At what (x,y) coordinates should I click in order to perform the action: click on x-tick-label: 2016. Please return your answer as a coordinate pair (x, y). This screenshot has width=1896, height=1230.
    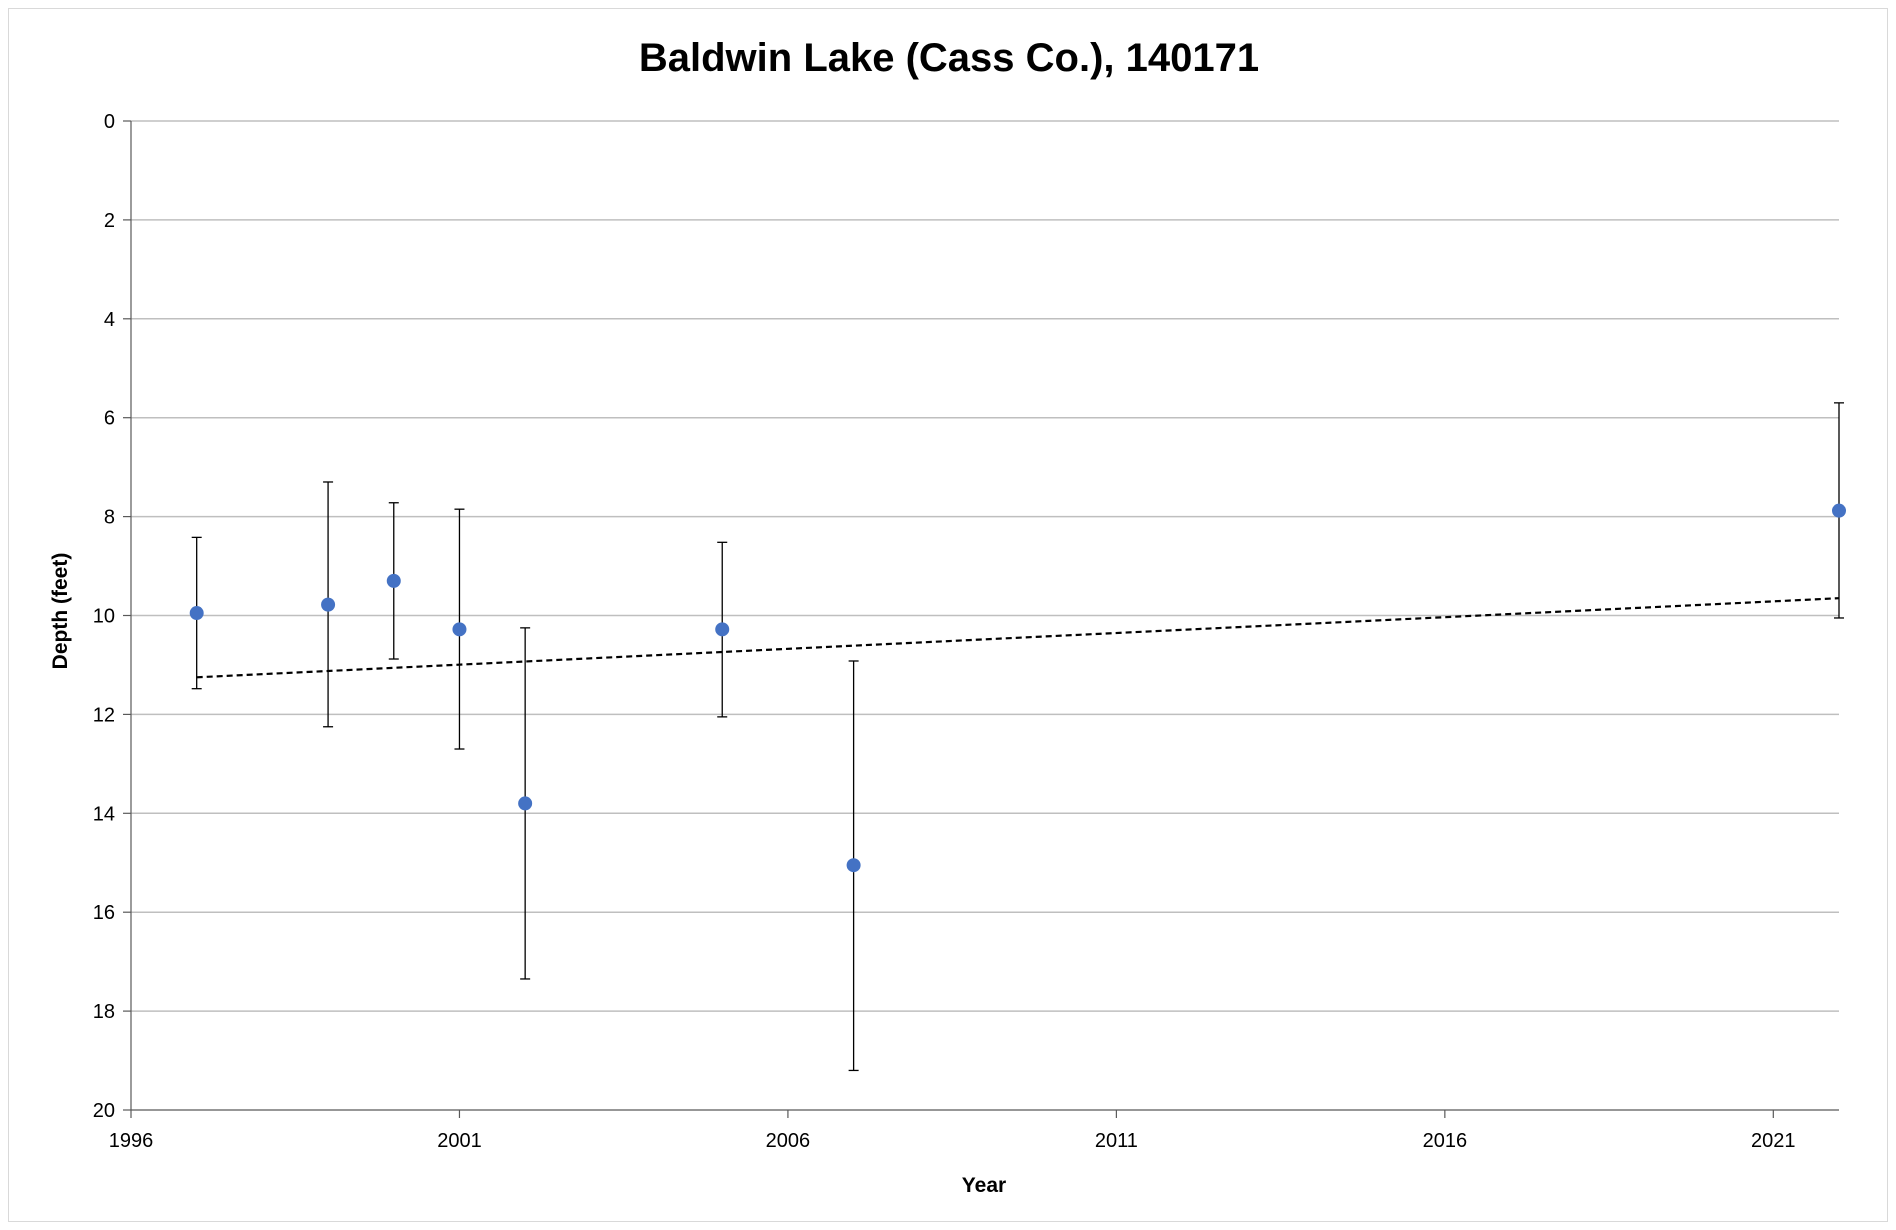
    Looking at the image, I should click on (1445, 1141).